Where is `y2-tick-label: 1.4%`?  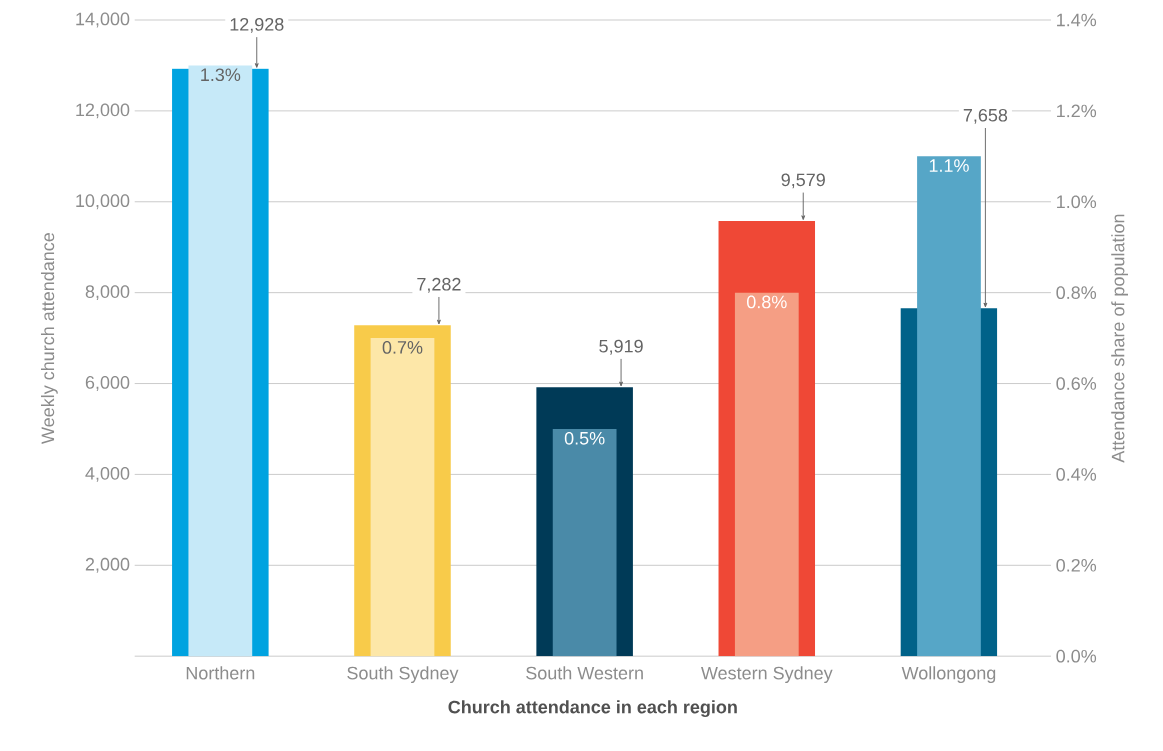 y2-tick-label: 1.4% is located at coordinates (1077, 20).